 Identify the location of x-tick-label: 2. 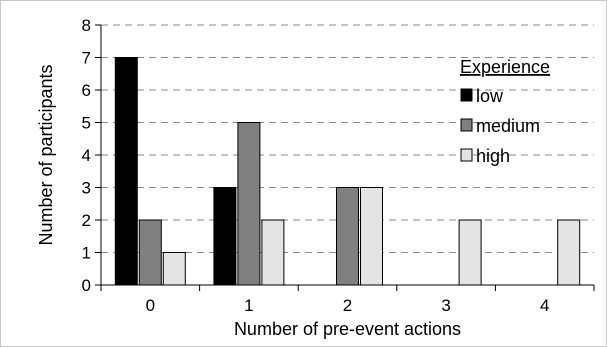
(347, 305).